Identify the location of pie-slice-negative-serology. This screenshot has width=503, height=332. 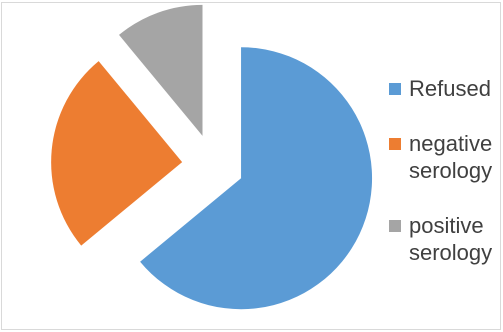
(117, 153).